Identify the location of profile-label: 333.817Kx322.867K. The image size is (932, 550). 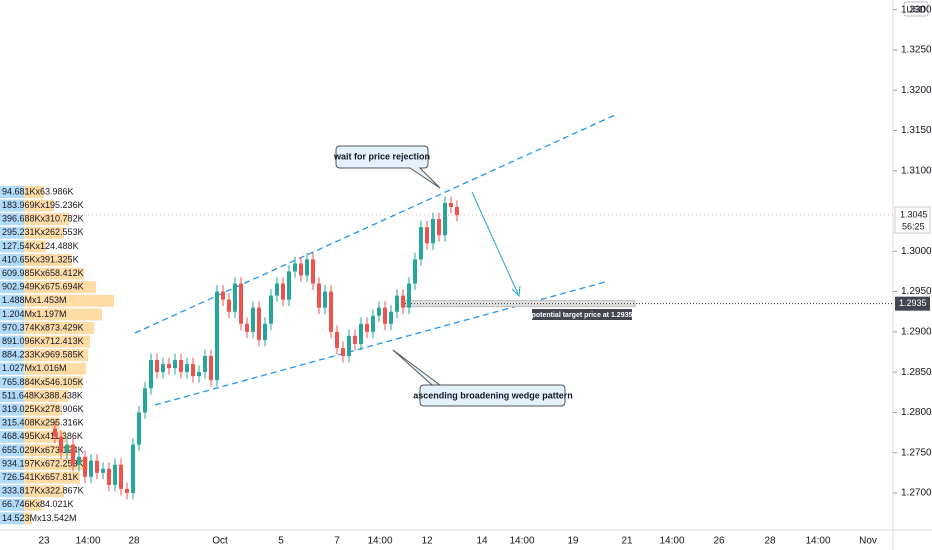
(43, 491).